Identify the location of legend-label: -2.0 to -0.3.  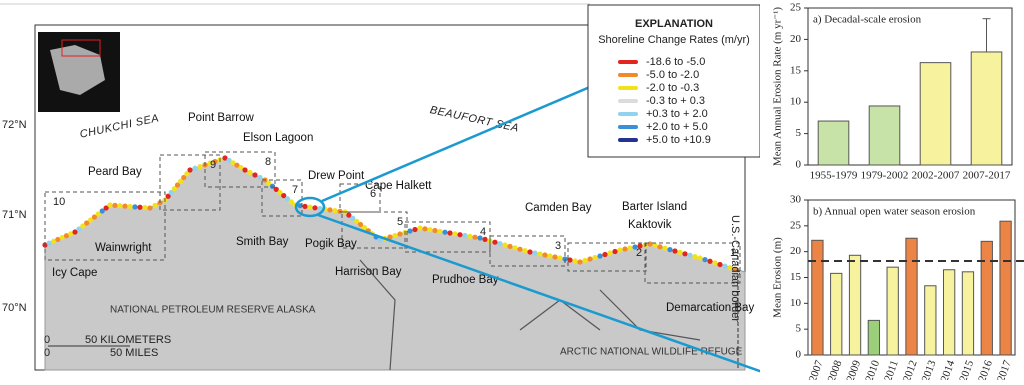
(672, 88).